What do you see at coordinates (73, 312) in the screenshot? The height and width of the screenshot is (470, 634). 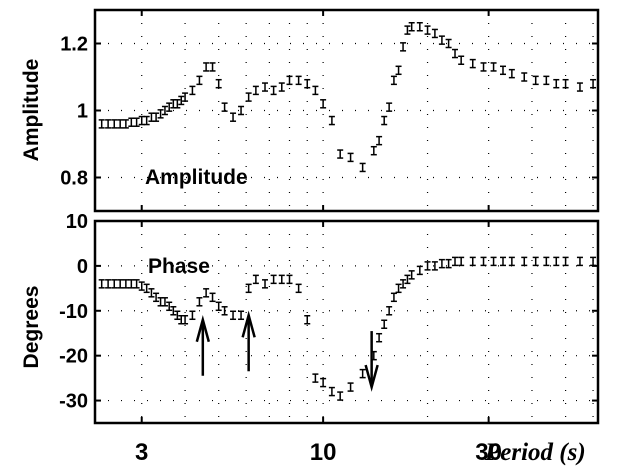 I see `phase-y-tick-label: -10` at bounding box center [73, 312].